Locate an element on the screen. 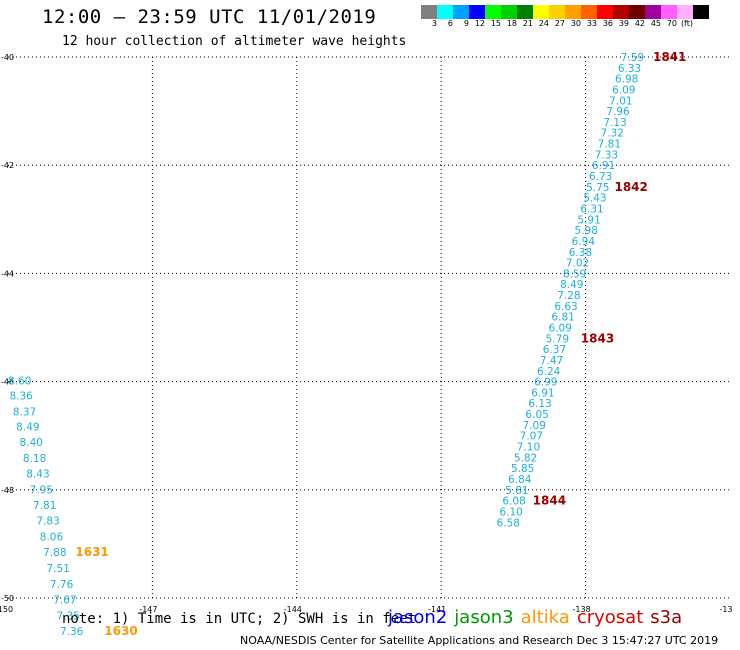 This screenshot has height=650, width=740. swh-value-s3a: 6.08 is located at coordinates (513, 502).